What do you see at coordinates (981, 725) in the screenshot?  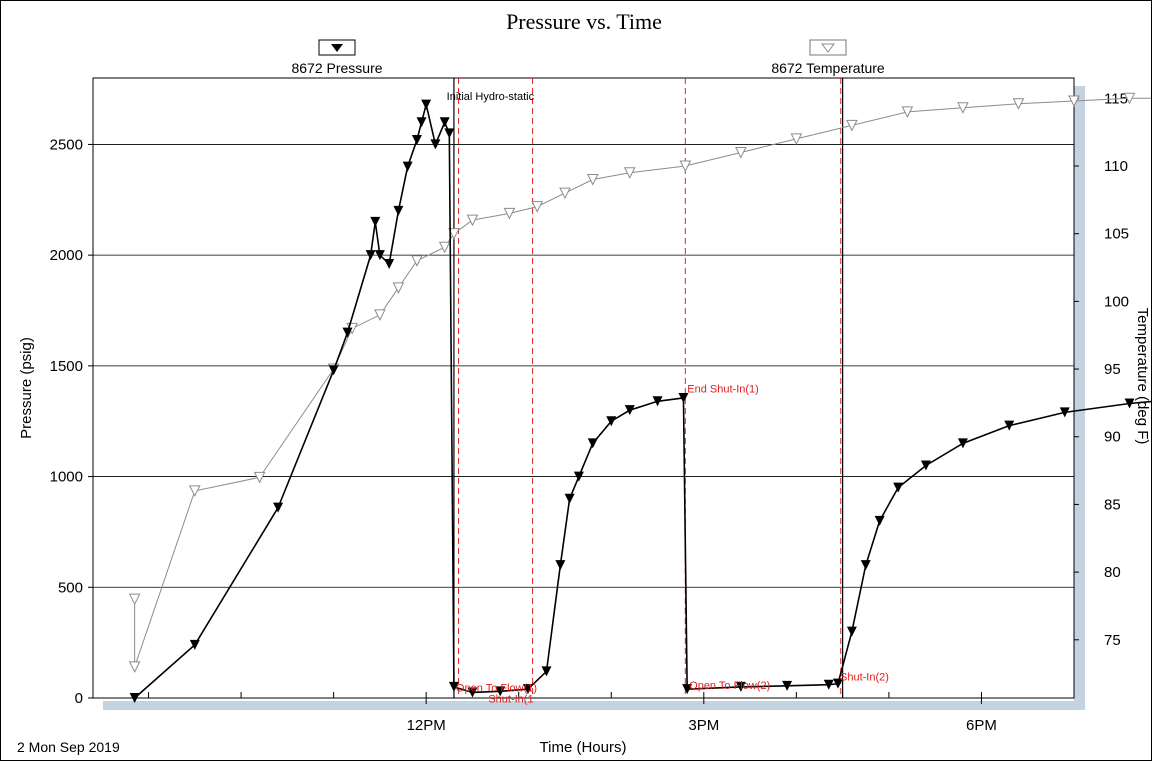 I see `x-tick-label: 6PM` at bounding box center [981, 725].